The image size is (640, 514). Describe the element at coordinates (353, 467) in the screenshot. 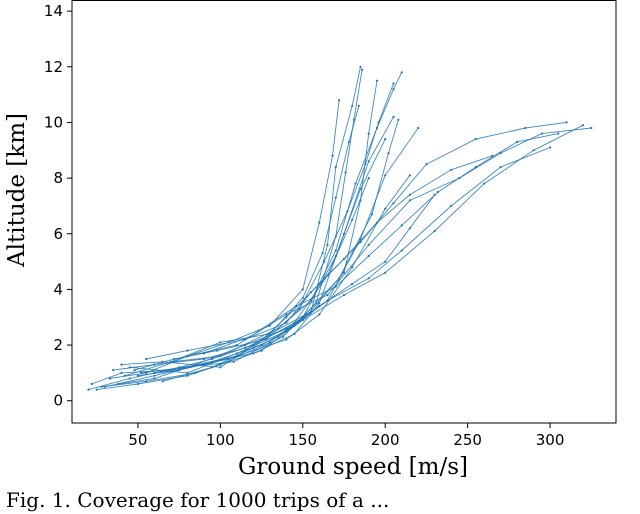

I see `x-axis-title: Ground speed [m/s]` at that location.